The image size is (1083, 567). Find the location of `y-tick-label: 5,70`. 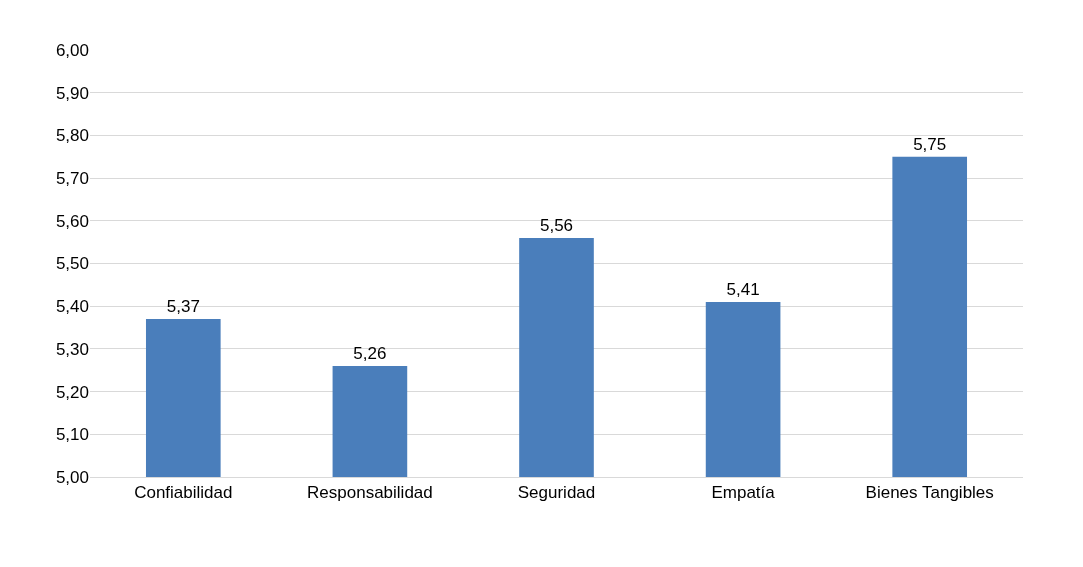

y-tick-label: 5,70 is located at coordinates (72, 179).